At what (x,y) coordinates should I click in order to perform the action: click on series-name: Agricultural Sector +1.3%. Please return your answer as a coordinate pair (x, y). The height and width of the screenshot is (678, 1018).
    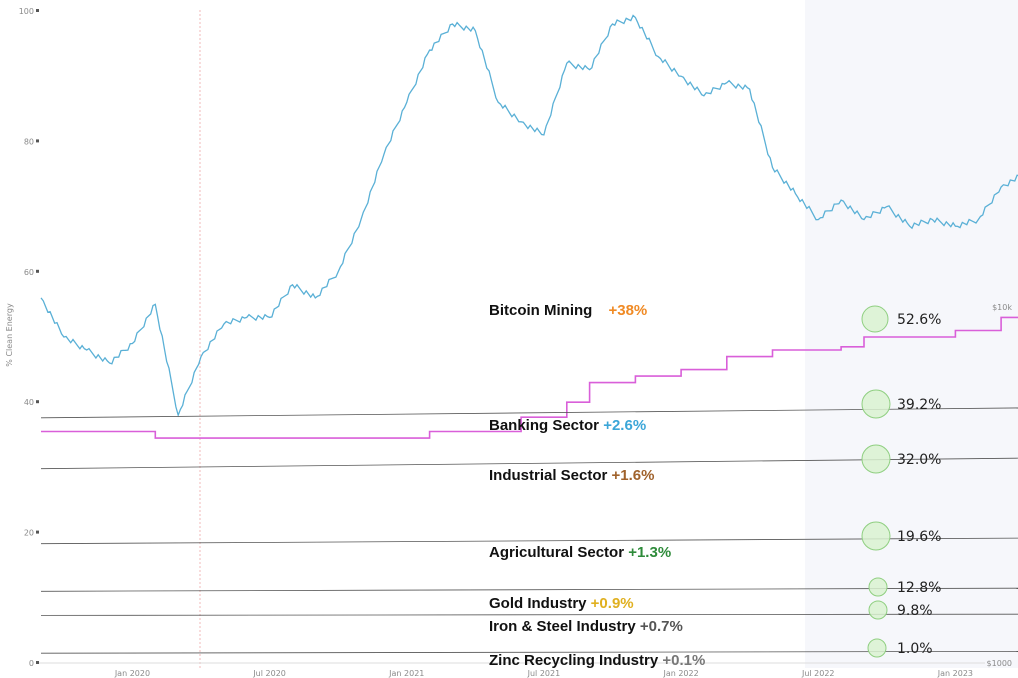
    Looking at the image, I should click on (580, 552).